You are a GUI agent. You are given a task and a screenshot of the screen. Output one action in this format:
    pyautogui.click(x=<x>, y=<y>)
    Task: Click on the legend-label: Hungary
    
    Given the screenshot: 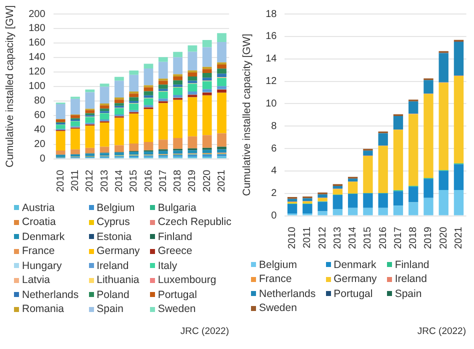 What is the action you would take?
    pyautogui.click(x=42, y=266)
    